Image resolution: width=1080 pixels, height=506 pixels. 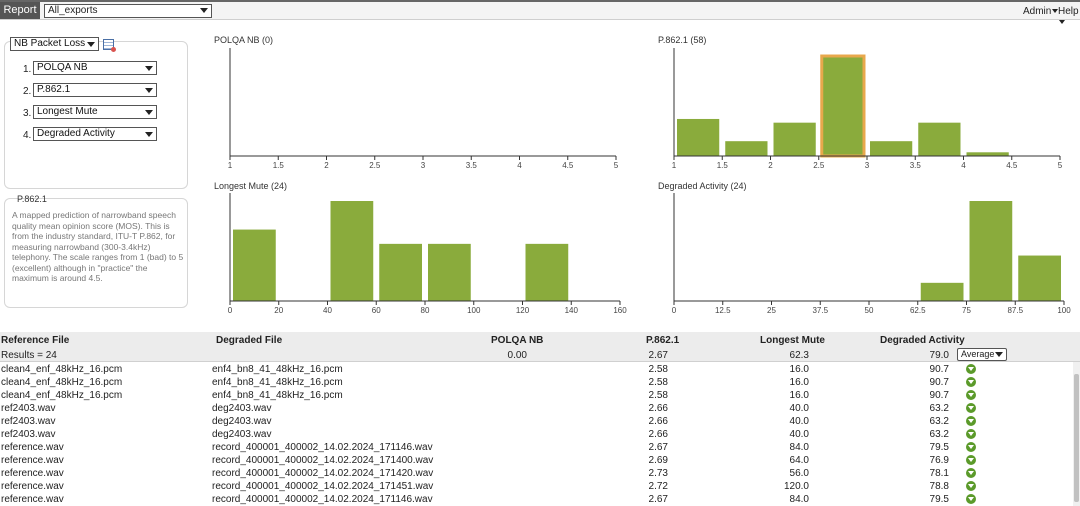 I want to click on description-title: P.862.1, so click(x=32, y=199).